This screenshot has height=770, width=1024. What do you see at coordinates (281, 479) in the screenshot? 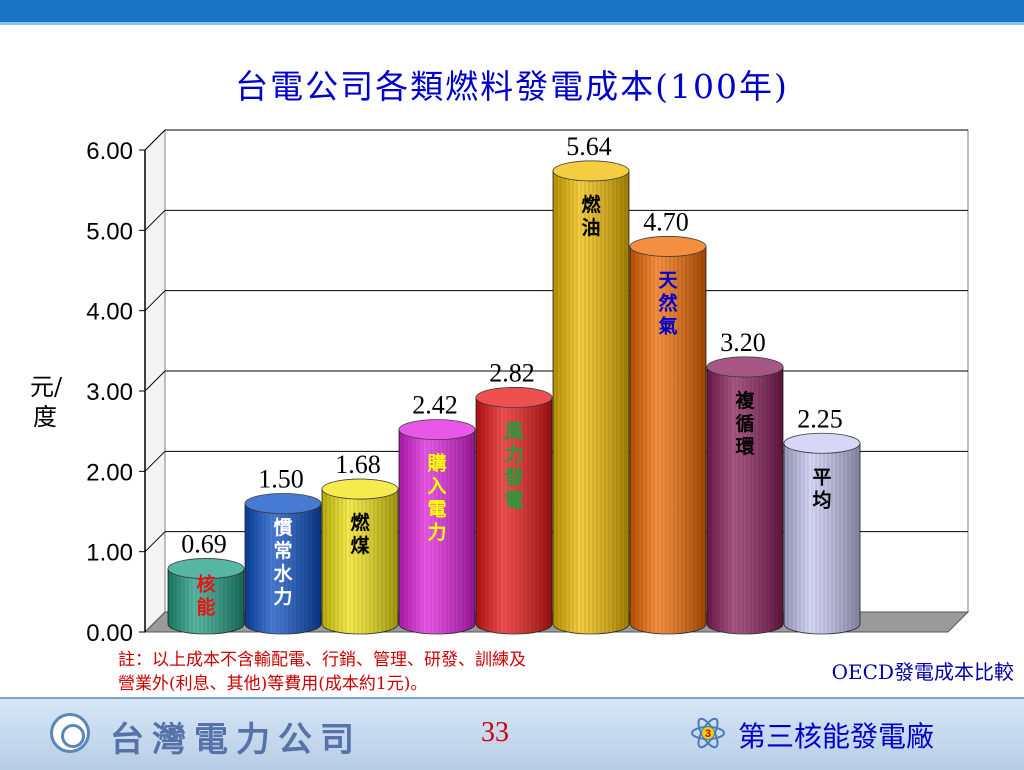
I see `value-label: 1.50` at bounding box center [281, 479].